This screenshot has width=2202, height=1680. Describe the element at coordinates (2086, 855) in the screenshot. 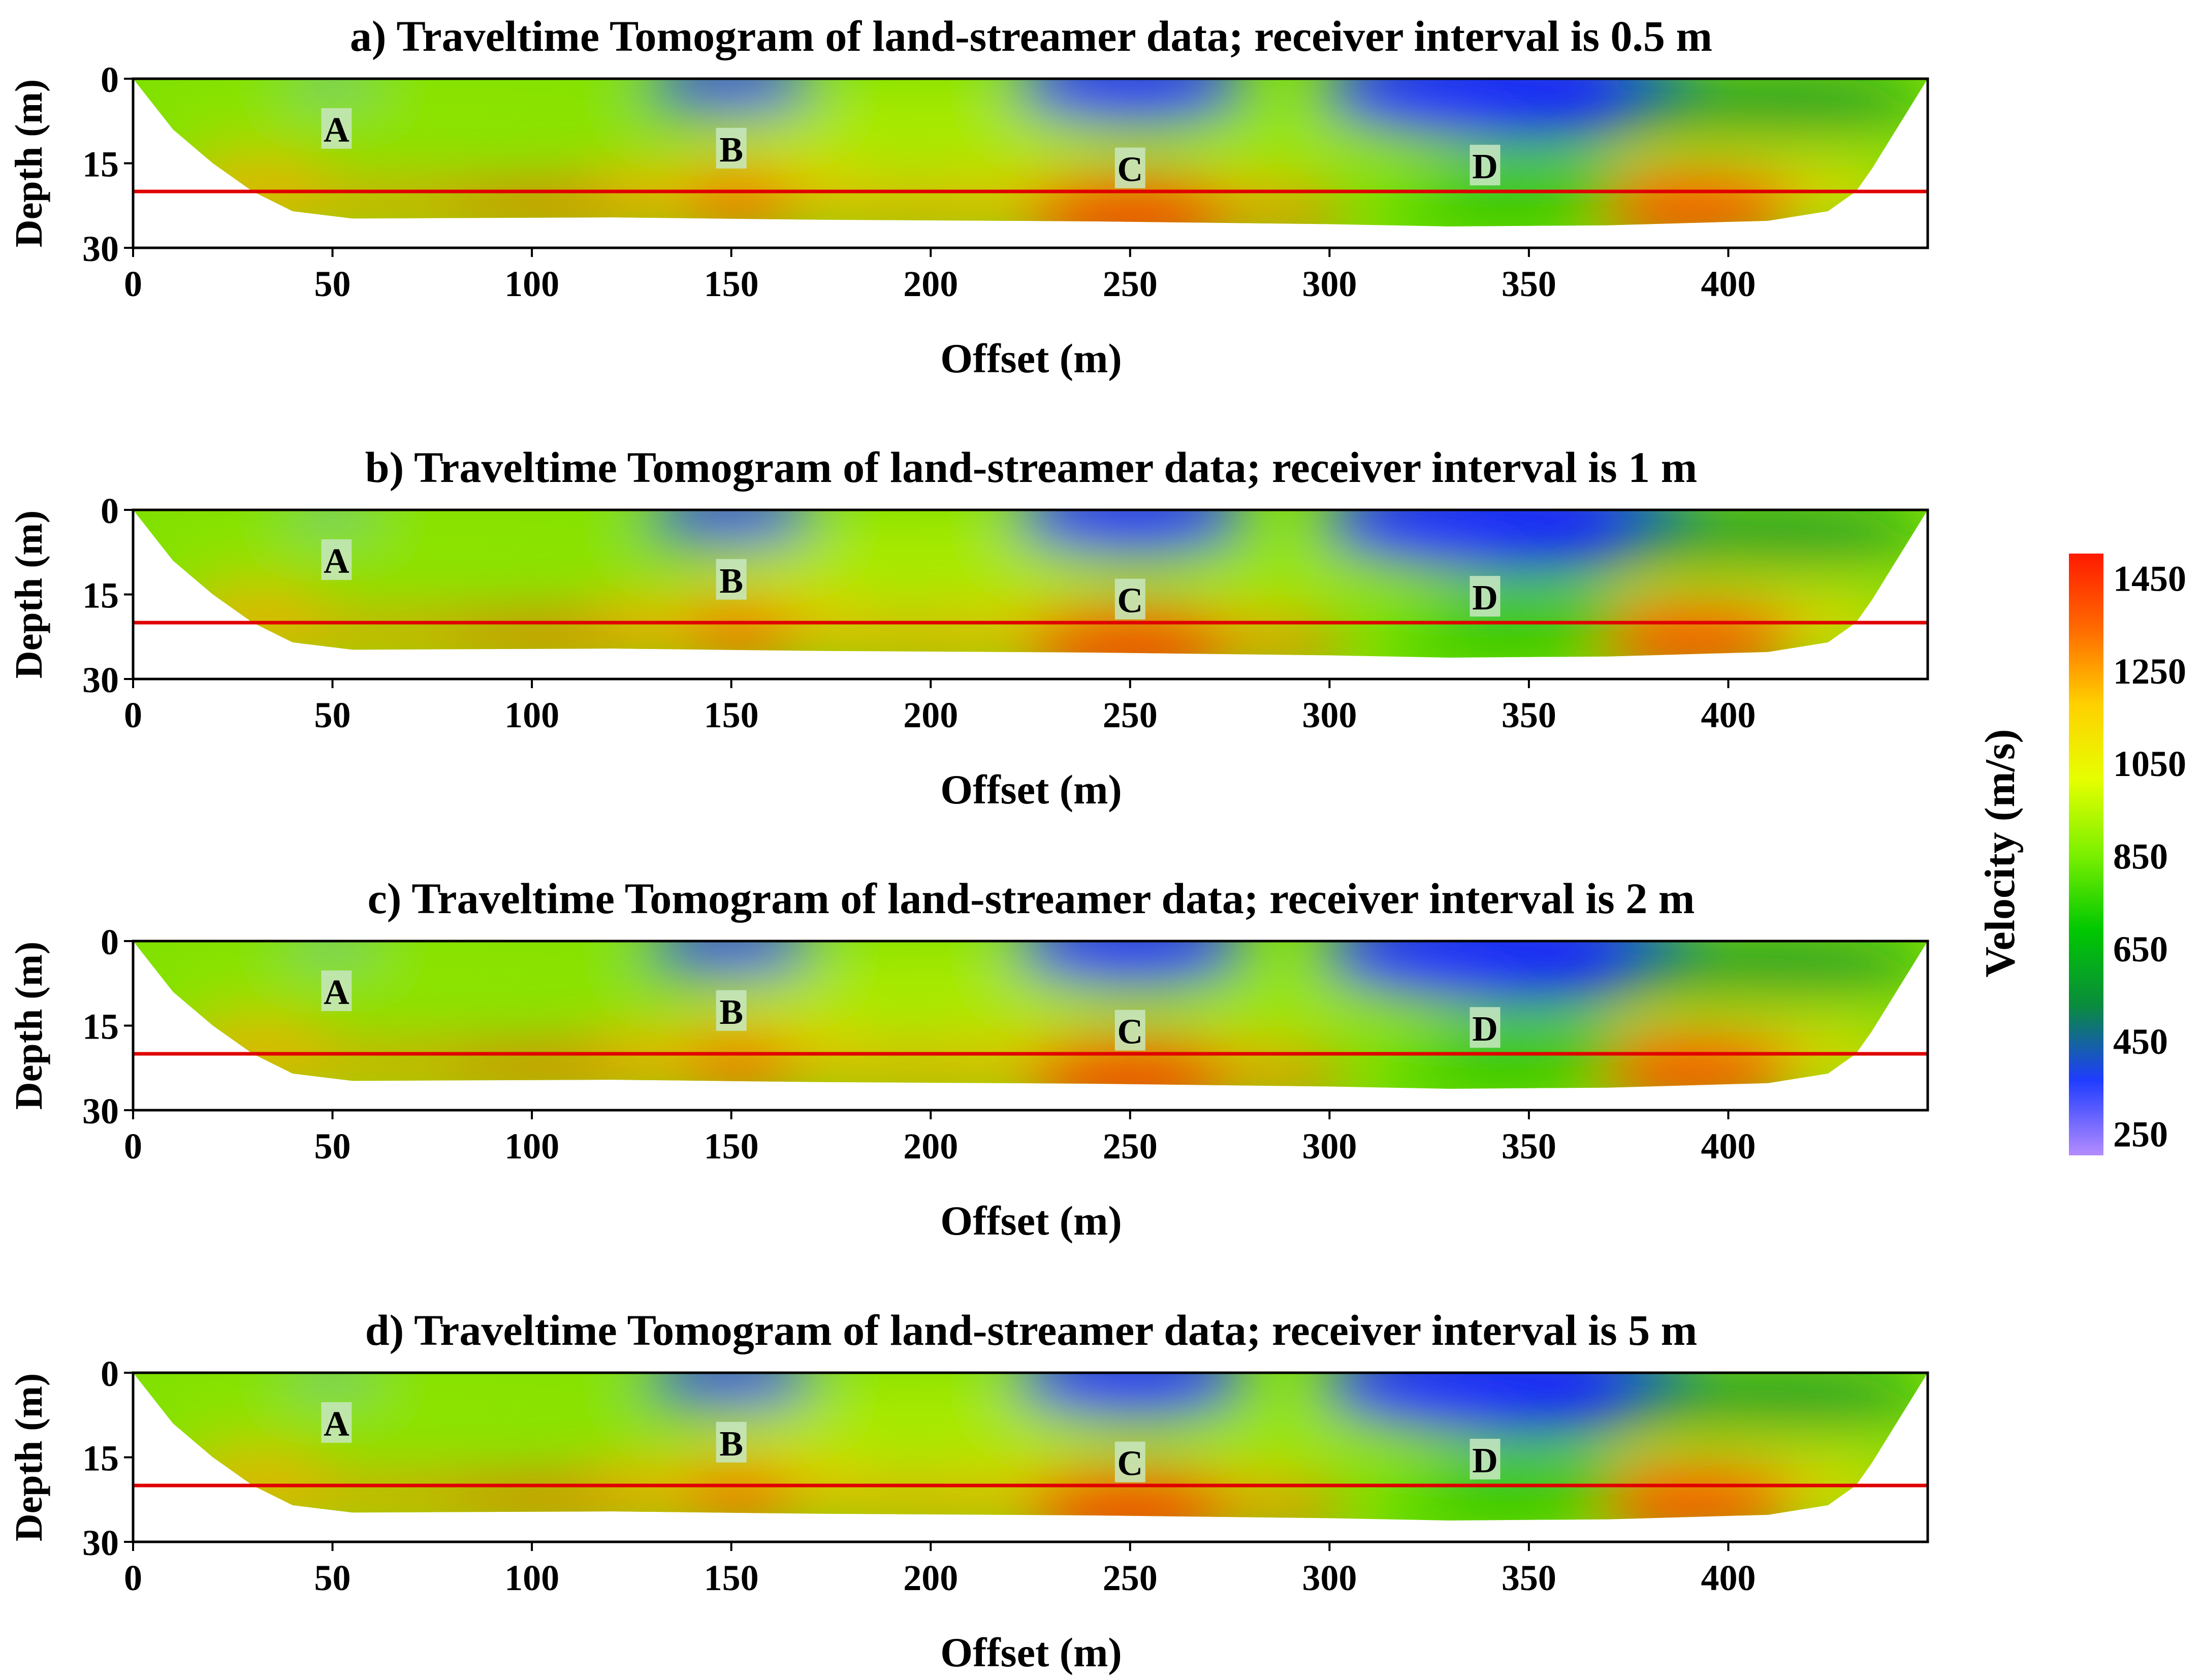

I see `colorbar-ramp` at that location.